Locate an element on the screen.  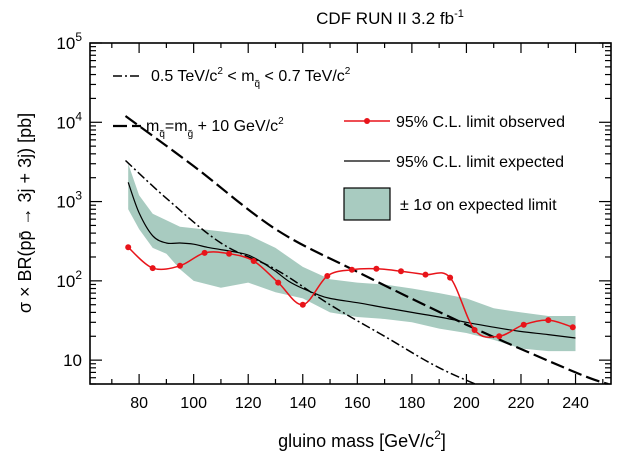
x-tick-label: 120 is located at coordinates (248, 403).